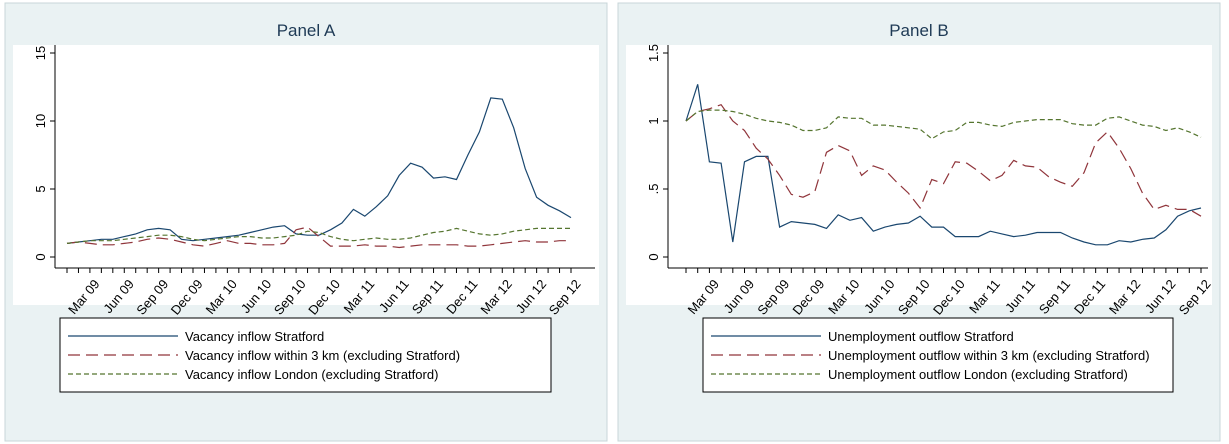 Image resolution: width=1229 pixels, height=444 pixels. What do you see at coordinates (919, 30) in the screenshot?
I see `panel-title: Panel B` at bounding box center [919, 30].